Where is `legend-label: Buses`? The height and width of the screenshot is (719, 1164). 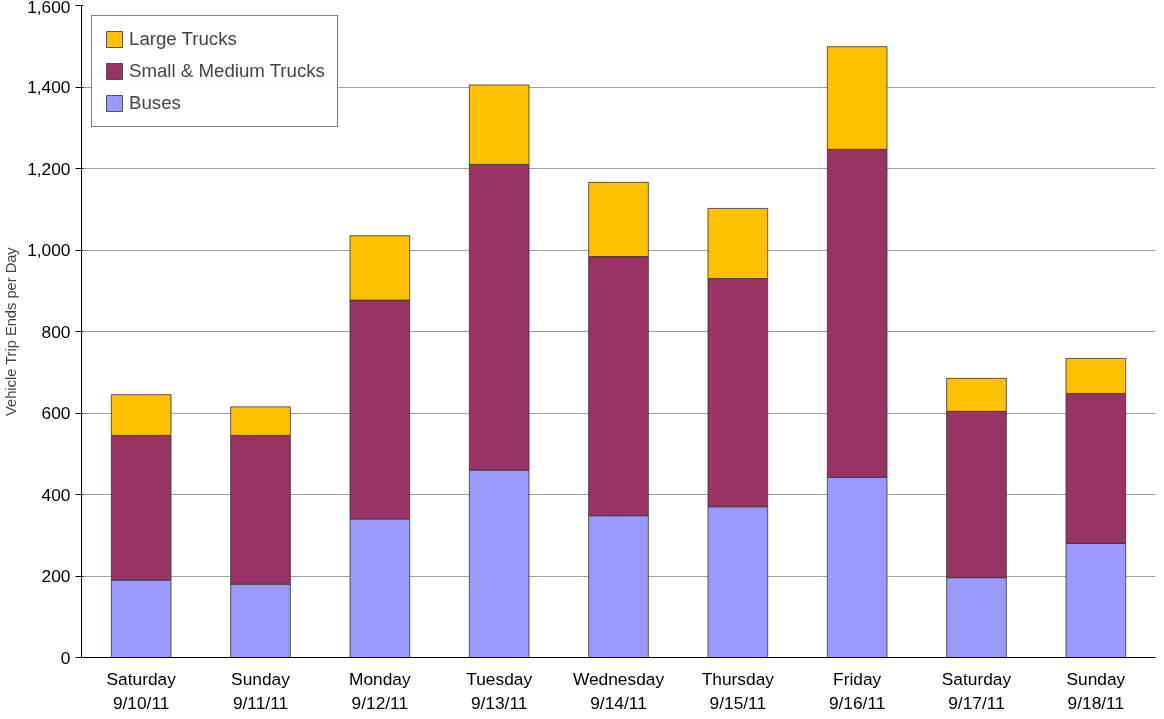
legend-label: Buses is located at coordinates (155, 103).